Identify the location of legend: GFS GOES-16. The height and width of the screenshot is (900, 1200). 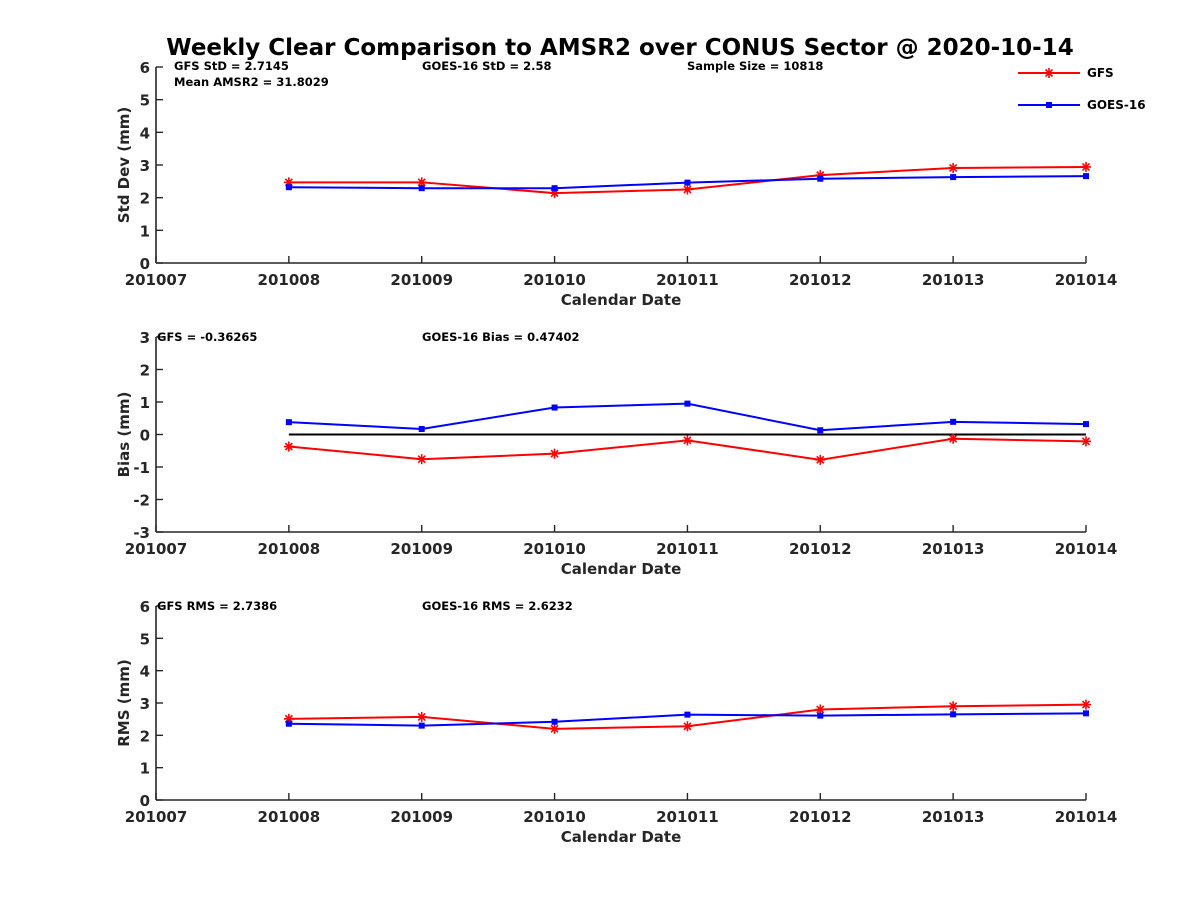
(1085, 91).